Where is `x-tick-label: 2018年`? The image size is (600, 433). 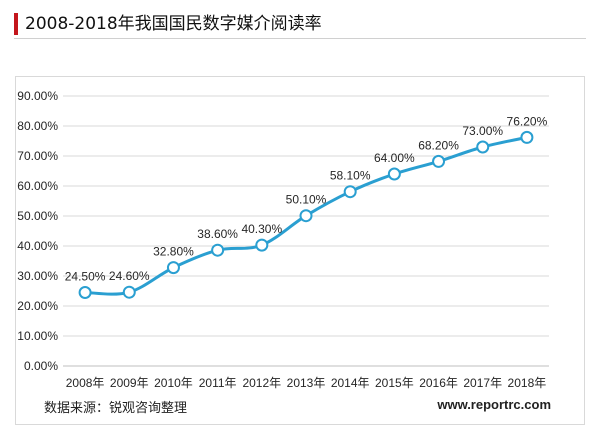 x-tick-label: 2018年 is located at coordinates (527, 383).